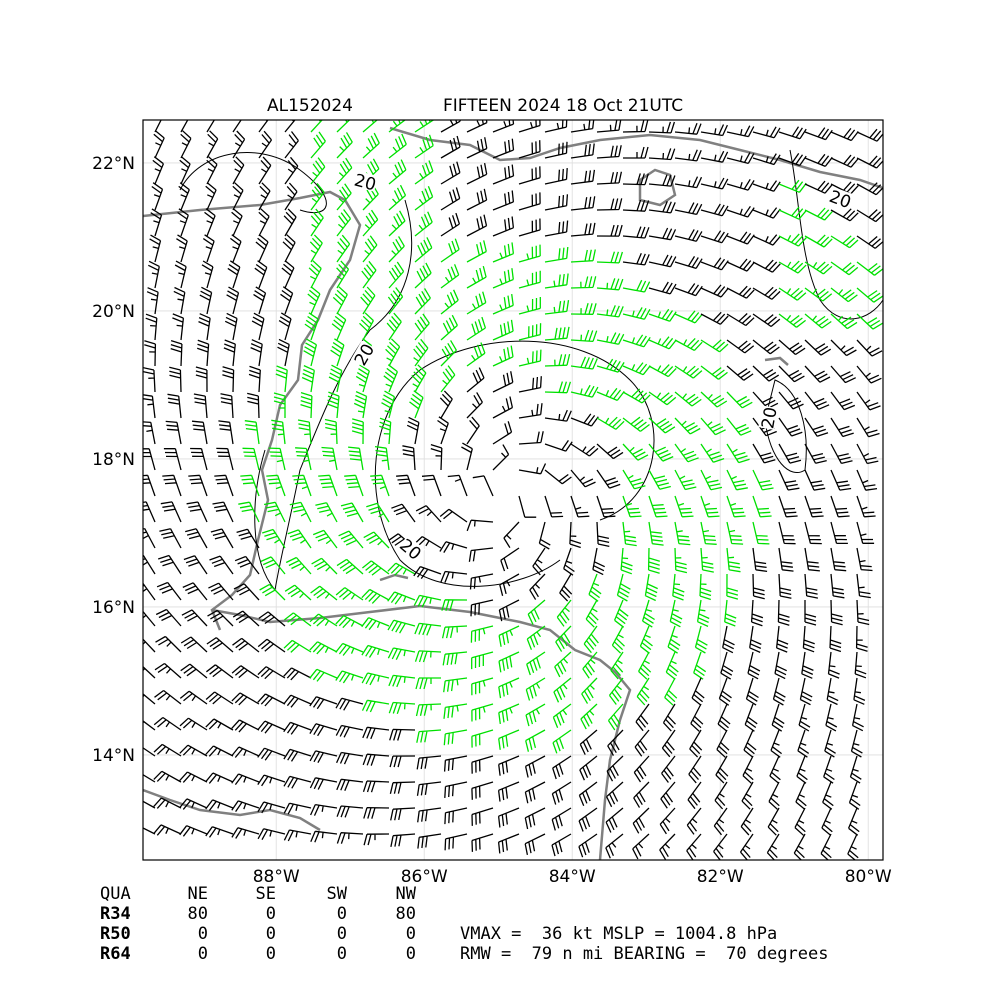  What do you see at coordinates (253, 183) in the screenshot?
I see `contour-line` at bounding box center [253, 183].